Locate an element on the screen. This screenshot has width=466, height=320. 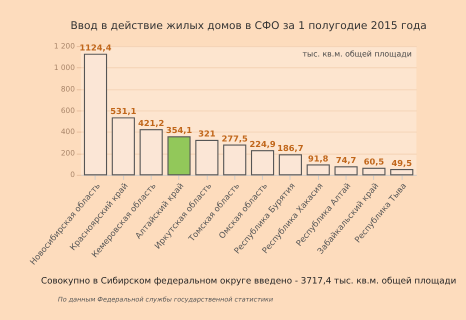
text: Совокупно в Сибирском федеральном округе введено - 3717,4 тыс. кв.м. общей площади is located at coordinates (248, 281).